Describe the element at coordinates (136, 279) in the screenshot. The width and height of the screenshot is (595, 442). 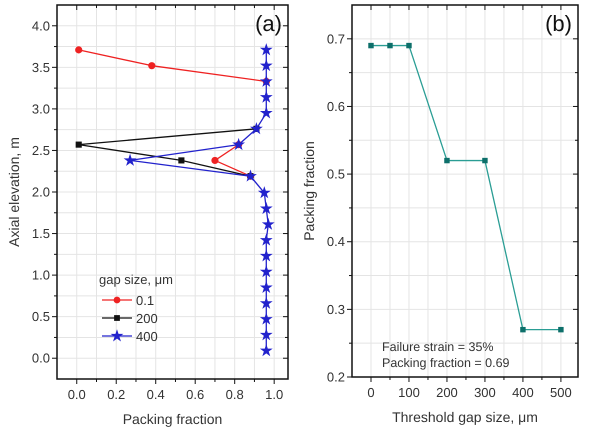
I see `legend-title: gap size, μm` at that location.